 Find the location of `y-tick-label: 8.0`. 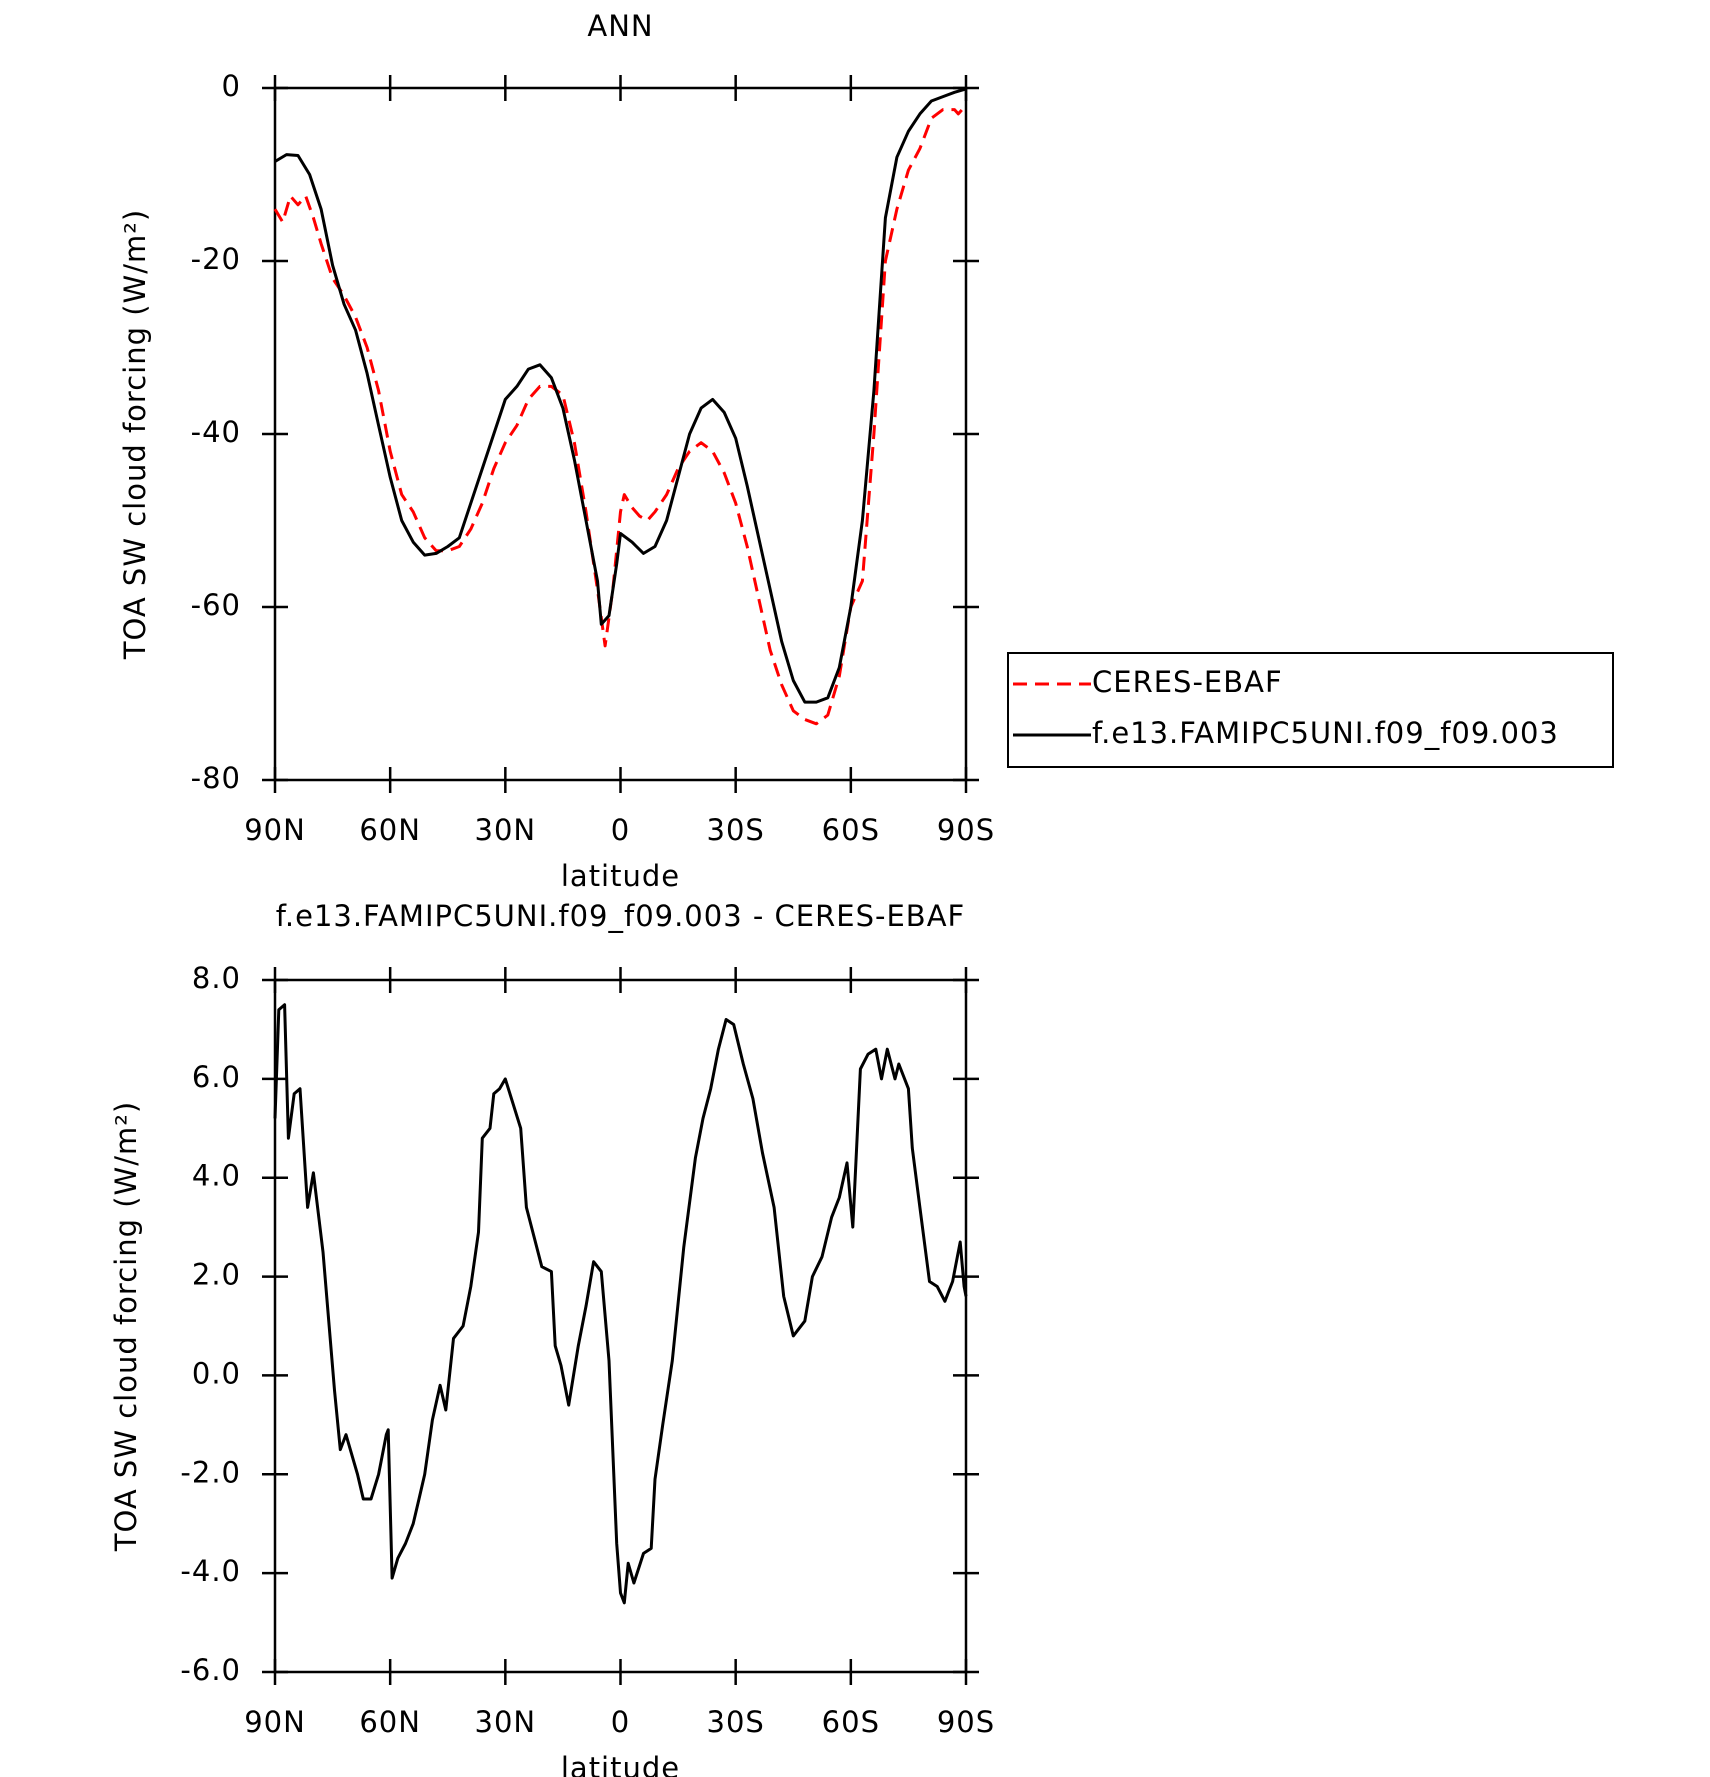

y-tick-label: 8.0 is located at coordinates (216, 978).